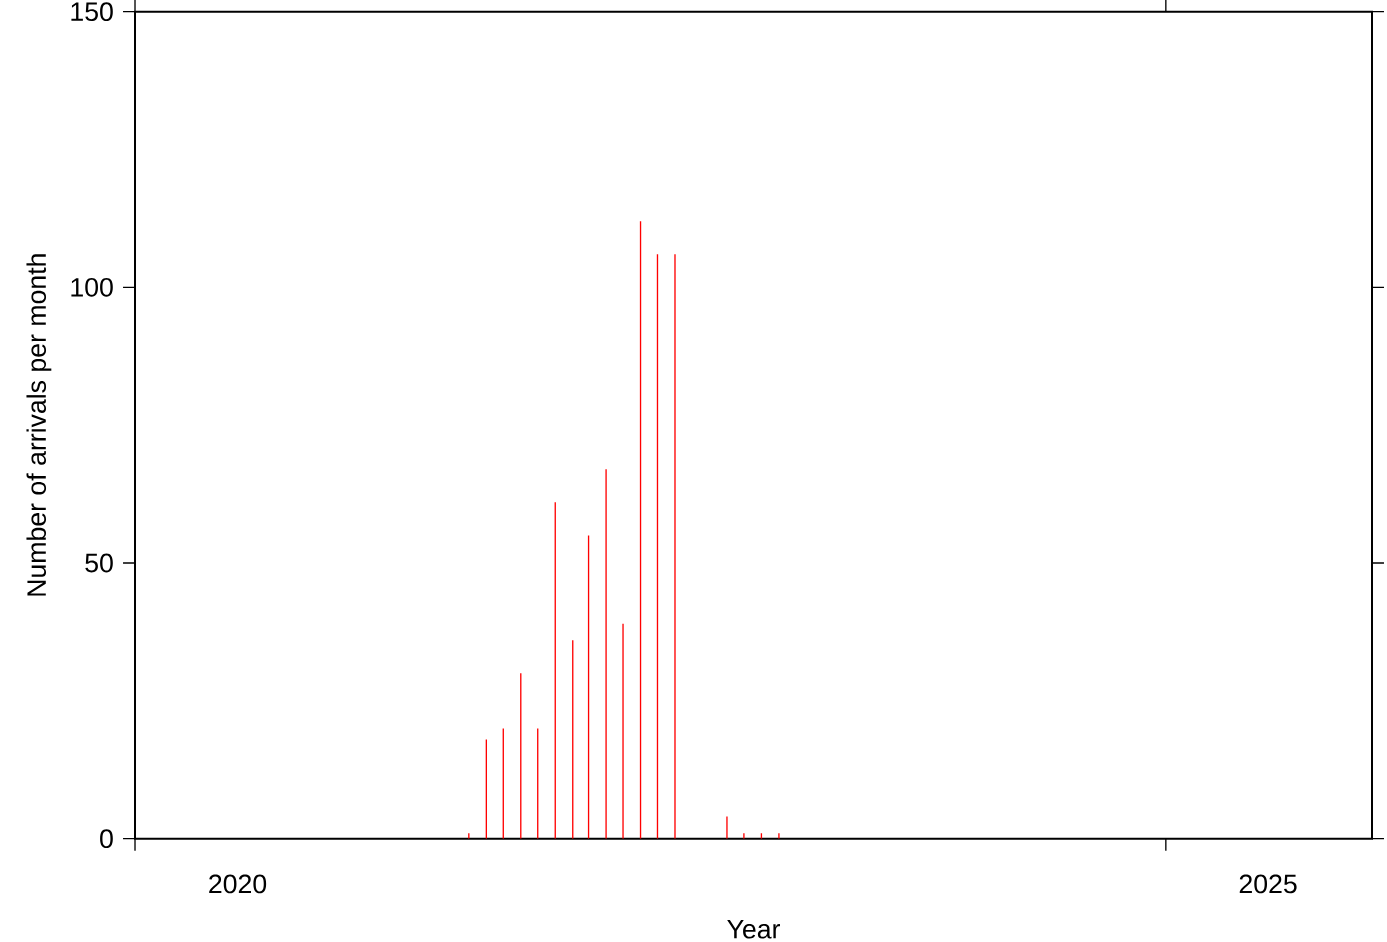 The width and height of the screenshot is (1387, 942). I want to click on y-tick-label: 100, so click(92, 287).